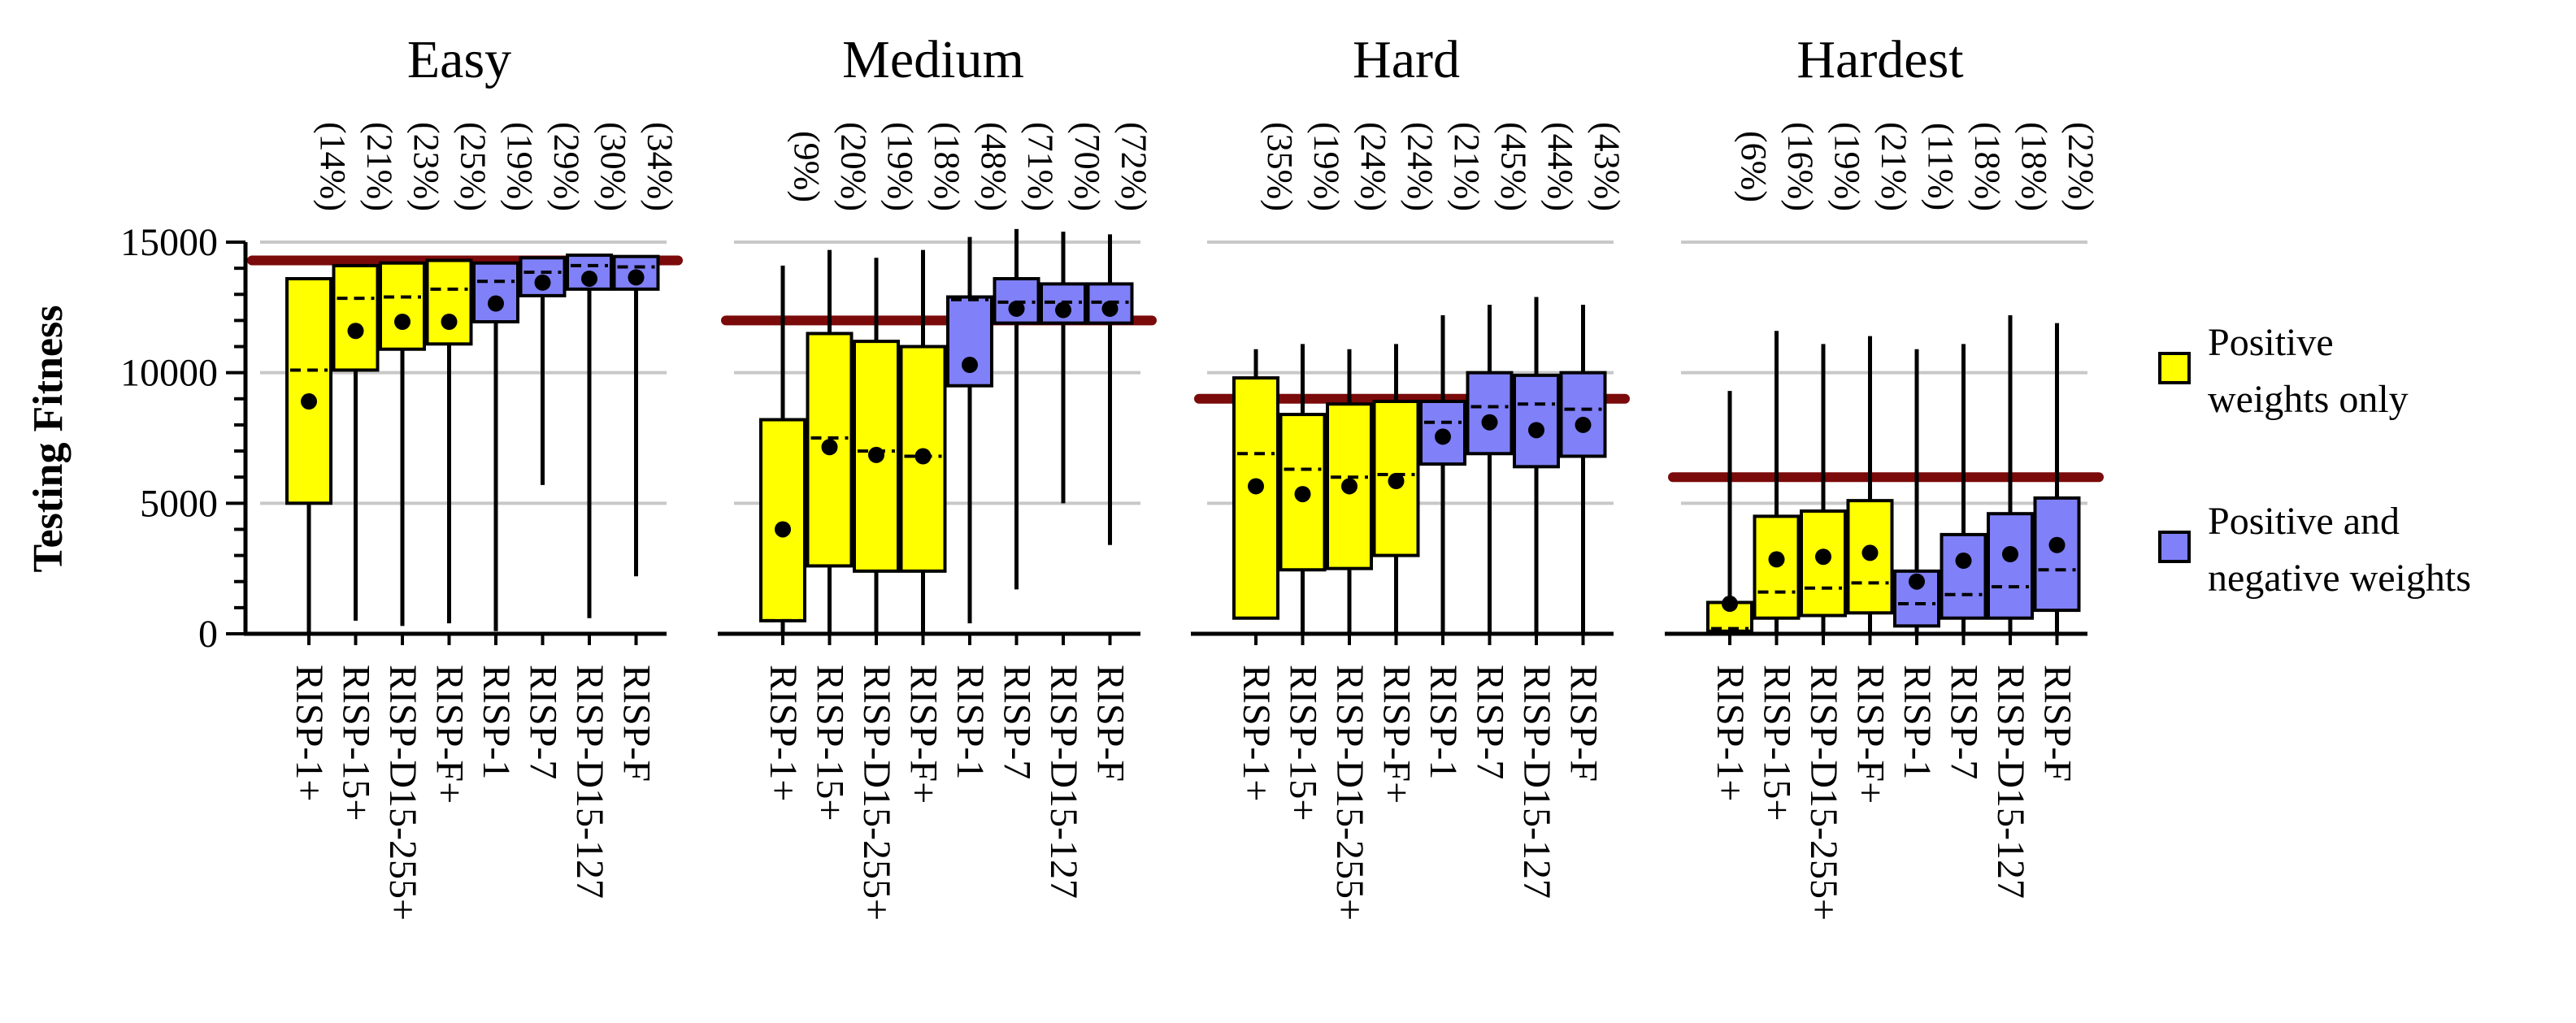 The image size is (2576, 1023). I want to click on box-risp-7: (29%) RISP-7, so click(553, 450).